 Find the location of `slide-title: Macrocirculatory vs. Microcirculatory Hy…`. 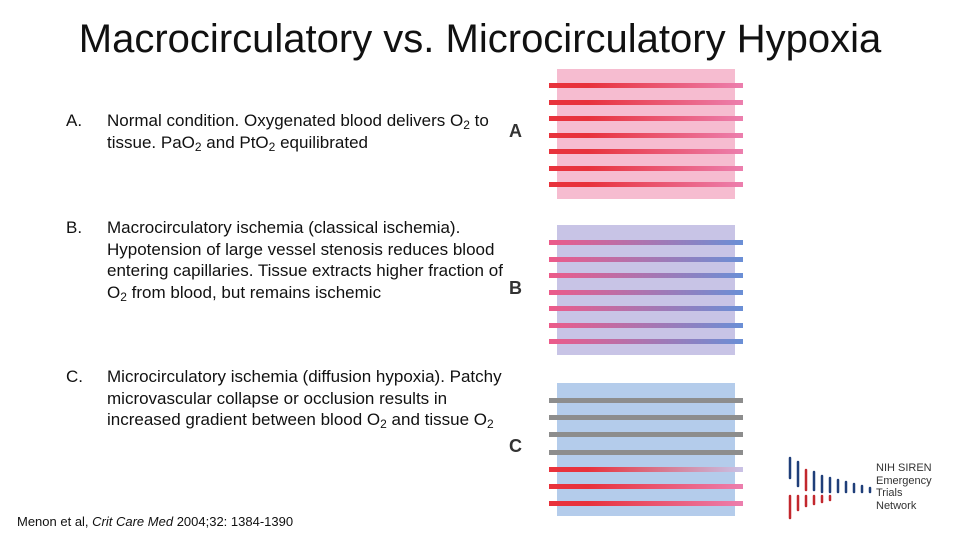

slide-title: Macrocirculatory vs. Microcirculatory Hy… is located at coordinates (480, 39).